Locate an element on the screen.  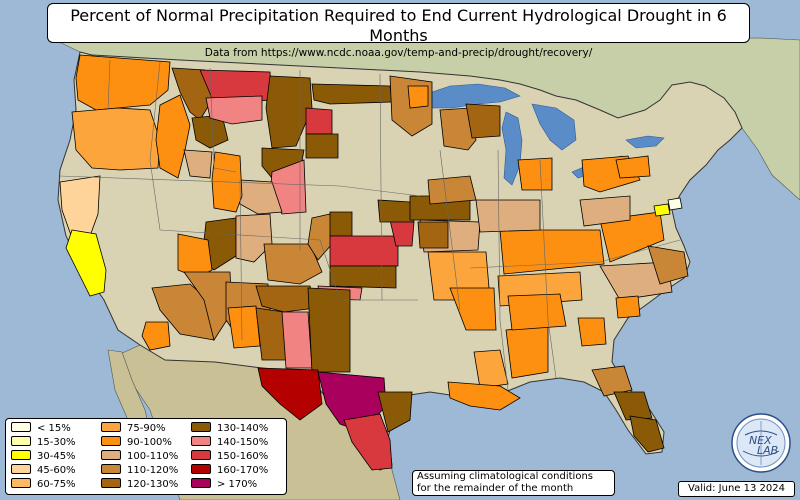
legend-label: 90-100% is located at coordinates (149, 442).